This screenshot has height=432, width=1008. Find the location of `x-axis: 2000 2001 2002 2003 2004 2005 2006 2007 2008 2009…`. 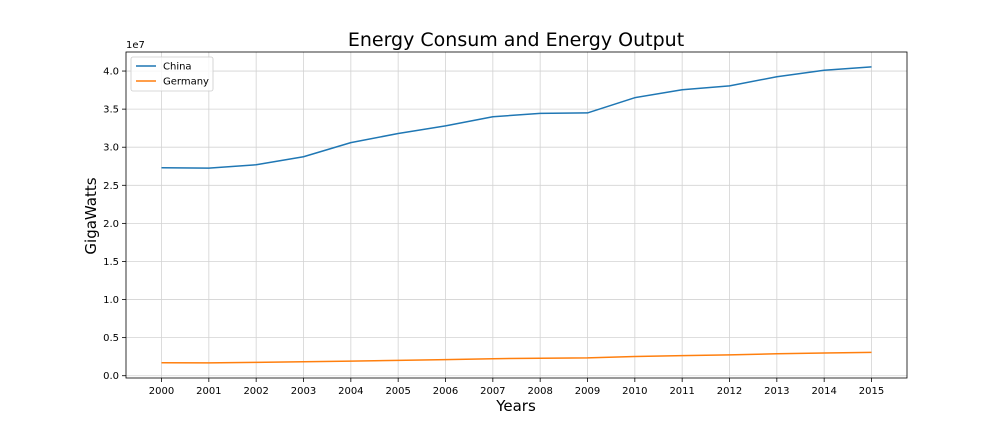

x-axis: 2000 2001 2002 2003 2004 2005 2006 2007 2008 2009… is located at coordinates (516, 387).